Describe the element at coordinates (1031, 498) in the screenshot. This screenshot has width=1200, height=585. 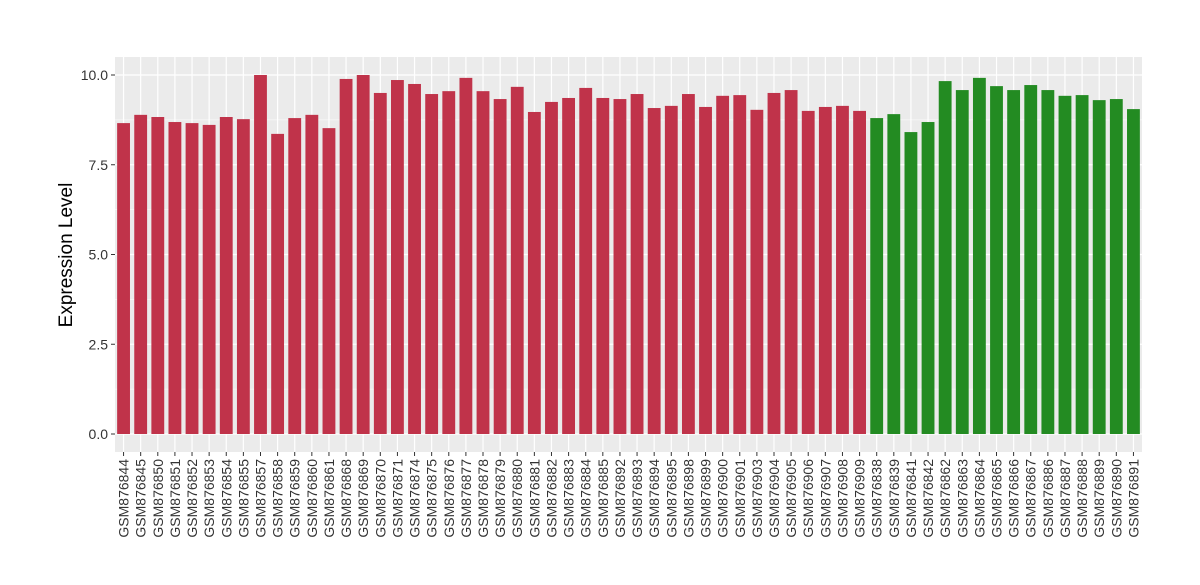
I see `x-tick-label: GSM876867` at that location.